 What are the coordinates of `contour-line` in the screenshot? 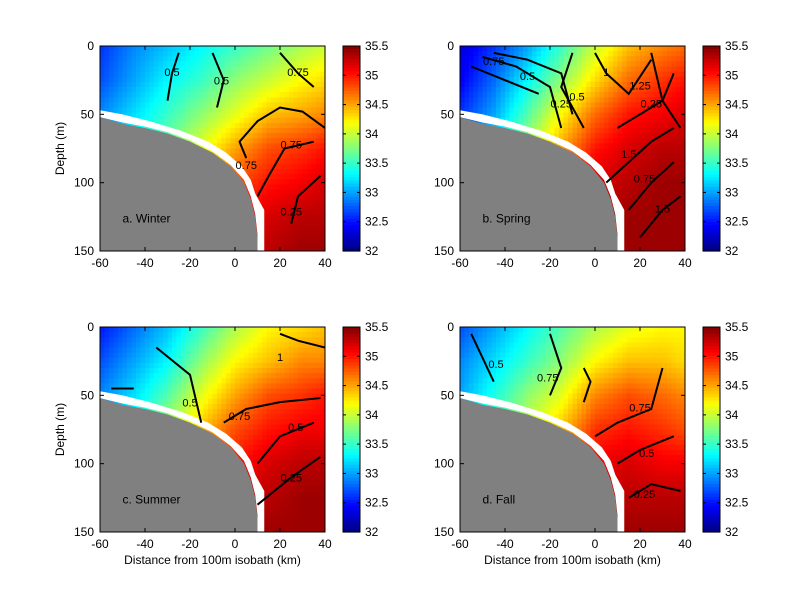 It's located at (218, 80).